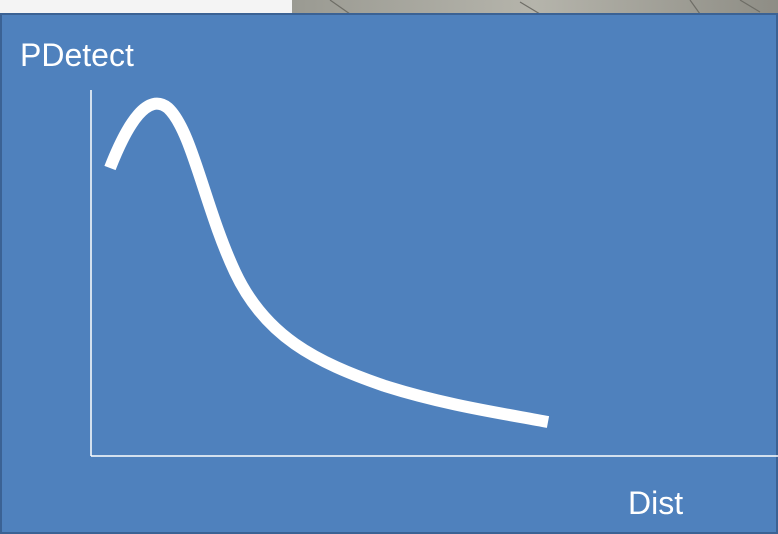  Describe the element at coordinates (655, 503) in the screenshot. I see `x-axis-label: Dist` at that location.